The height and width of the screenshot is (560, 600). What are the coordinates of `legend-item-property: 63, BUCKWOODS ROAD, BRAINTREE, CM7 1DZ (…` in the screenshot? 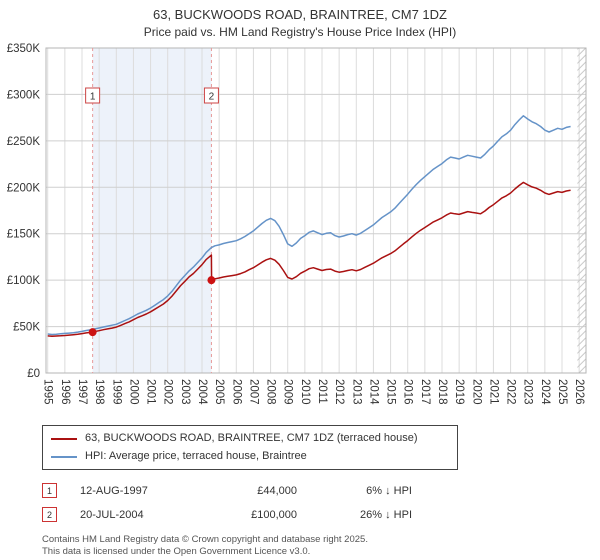 It's located at (250, 438).